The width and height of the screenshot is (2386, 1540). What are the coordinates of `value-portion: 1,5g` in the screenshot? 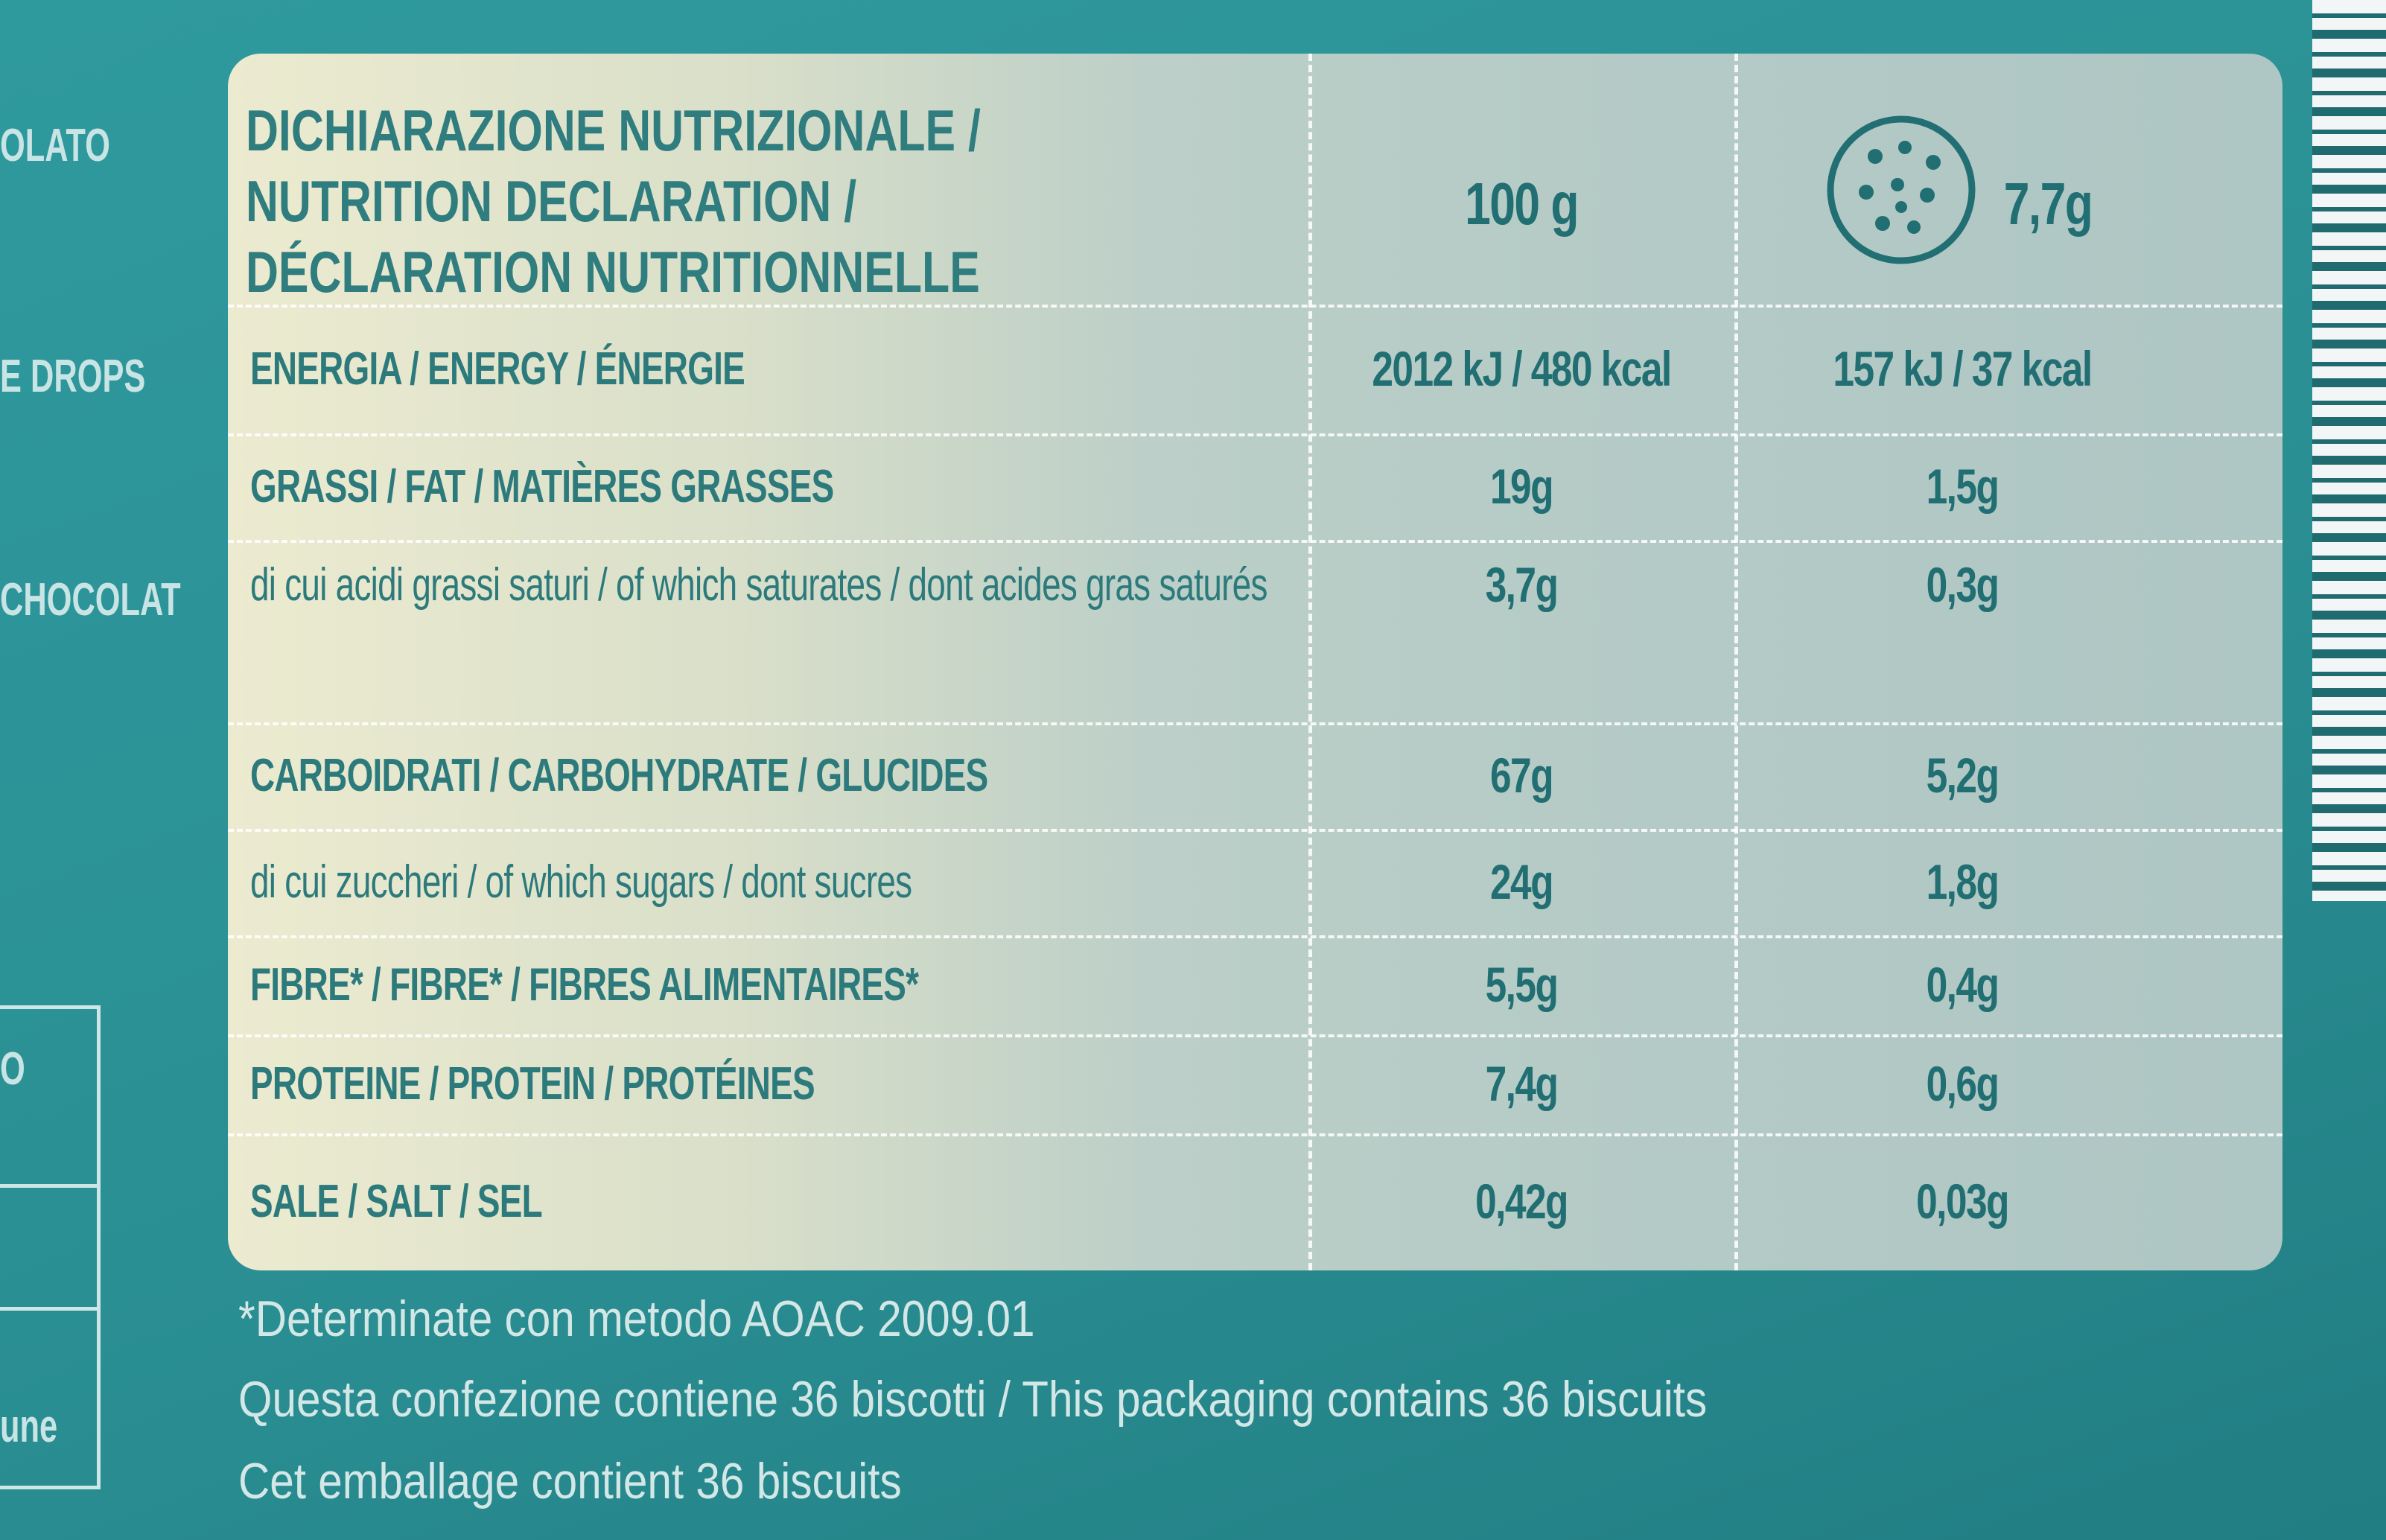 It's located at (1963, 486).